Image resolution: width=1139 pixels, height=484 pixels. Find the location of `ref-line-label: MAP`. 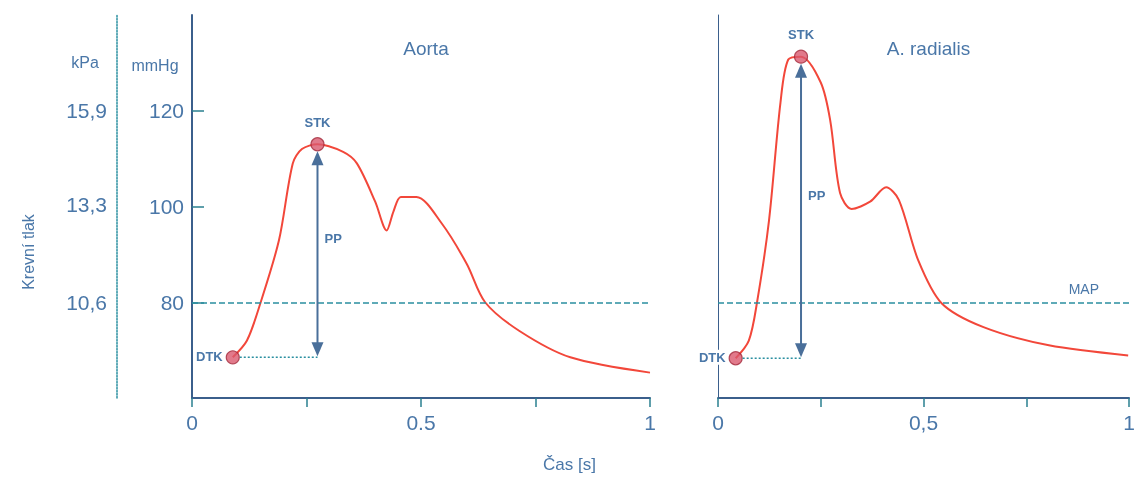

ref-line-label: MAP is located at coordinates (1083, 289).